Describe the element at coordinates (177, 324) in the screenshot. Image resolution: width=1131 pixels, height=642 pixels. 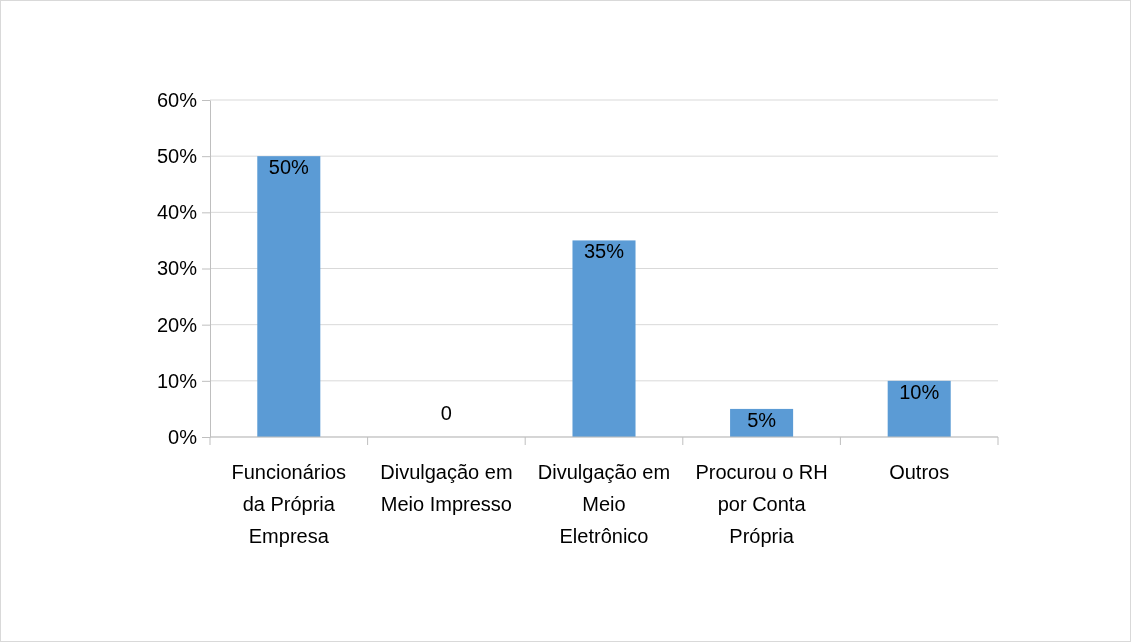
I see `y-tick-label: 20%` at that location.